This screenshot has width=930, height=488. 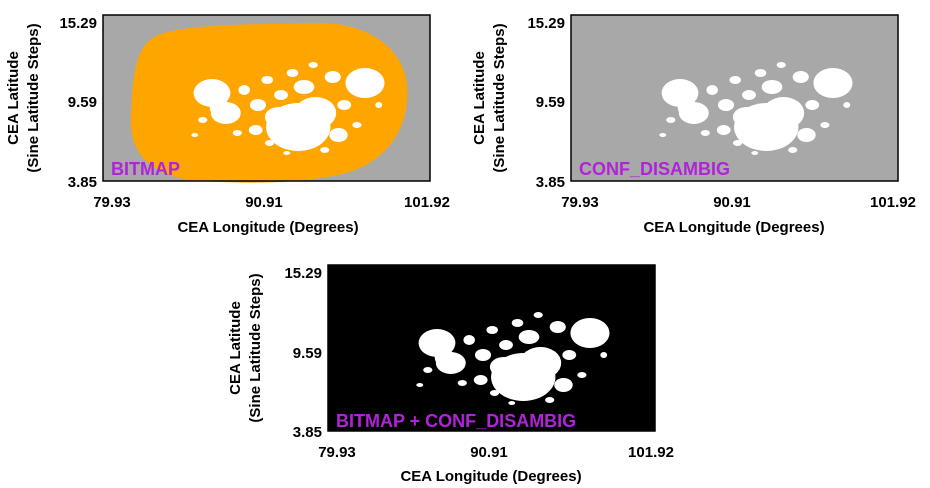 I want to click on panel-combined-xtick-left: 79.93, so click(x=337, y=452).